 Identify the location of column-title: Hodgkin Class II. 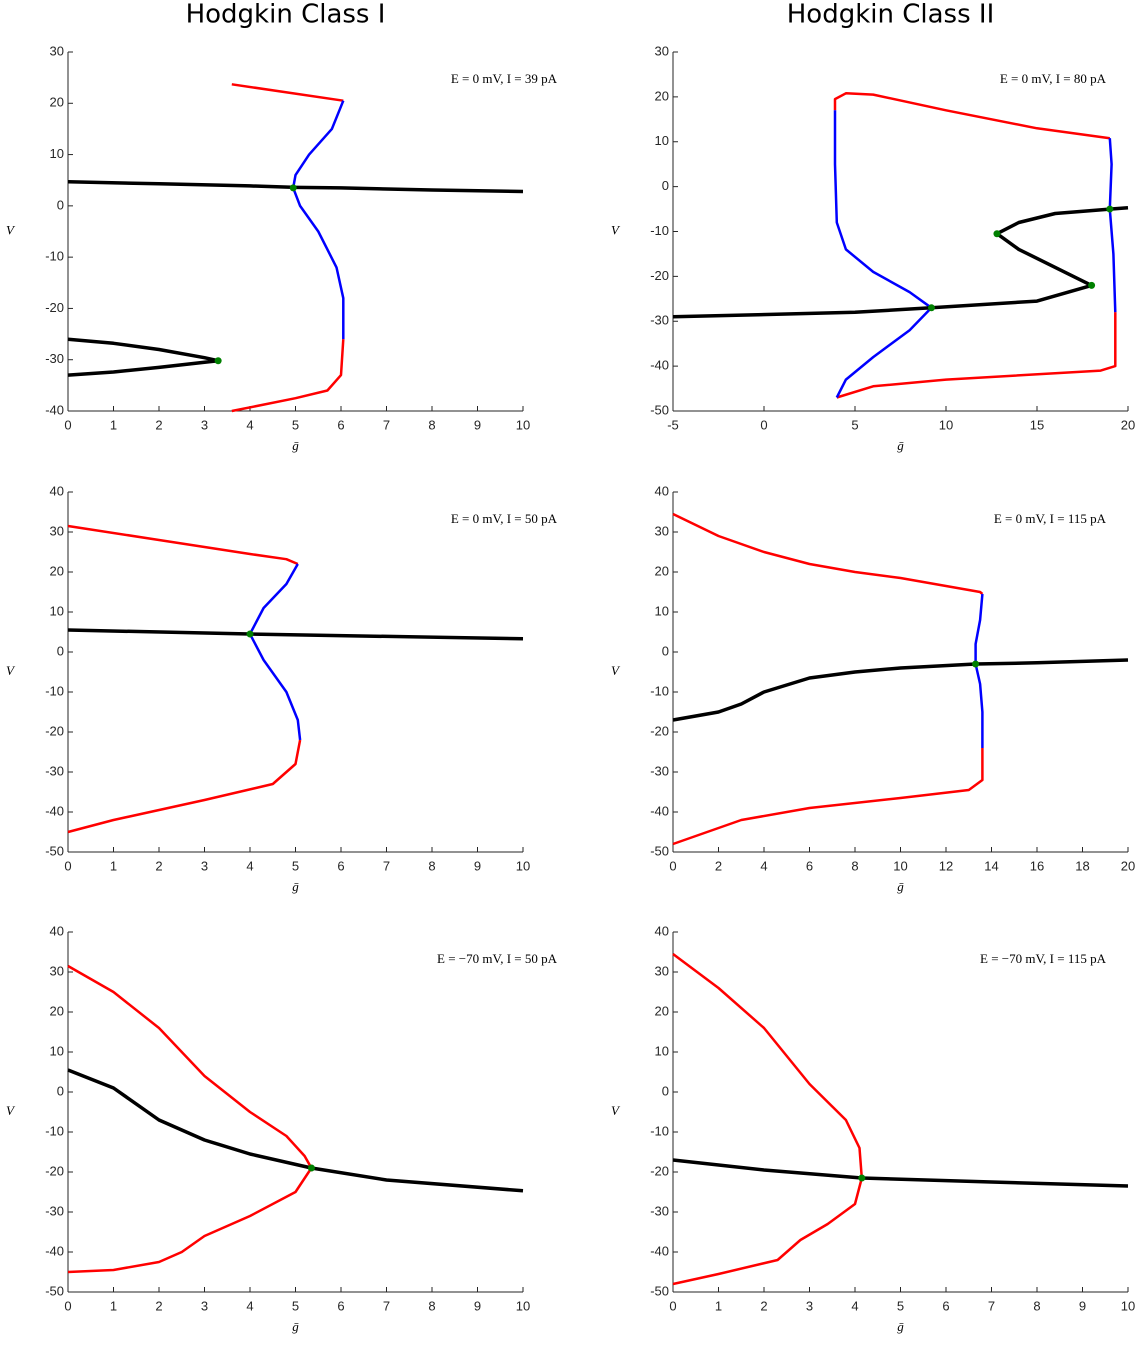
(891, 15).